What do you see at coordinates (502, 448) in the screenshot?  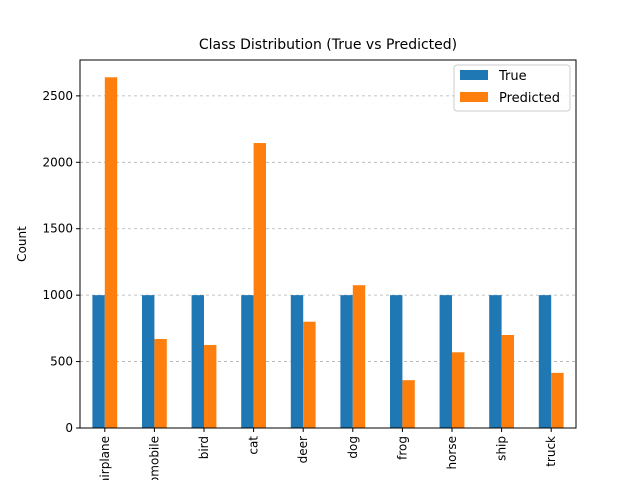 I see `x-tick-label: ship` at bounding box center [502, 448].